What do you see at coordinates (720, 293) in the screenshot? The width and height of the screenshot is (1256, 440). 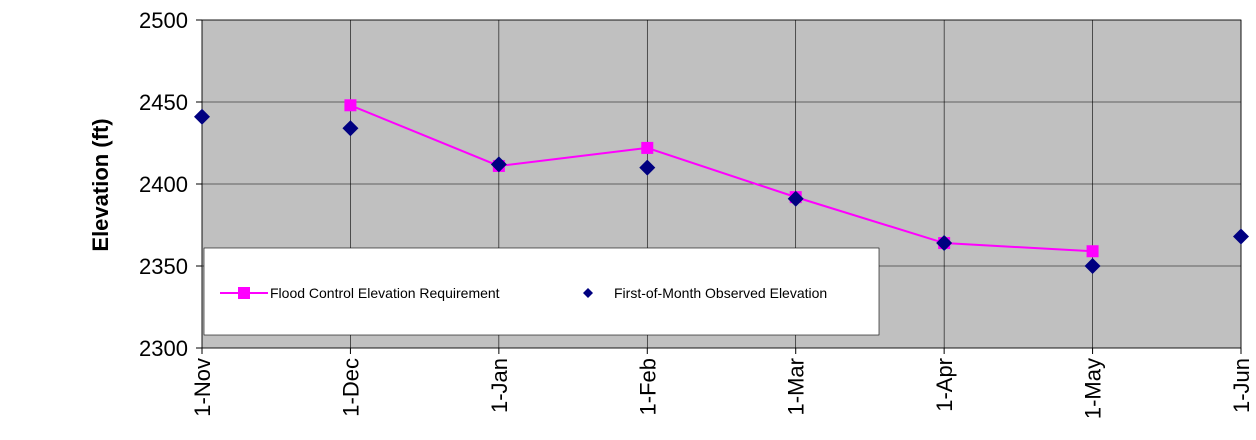 I see `legend-label: First-of-Month Observed Elevation` at bounding box center [720, 293].